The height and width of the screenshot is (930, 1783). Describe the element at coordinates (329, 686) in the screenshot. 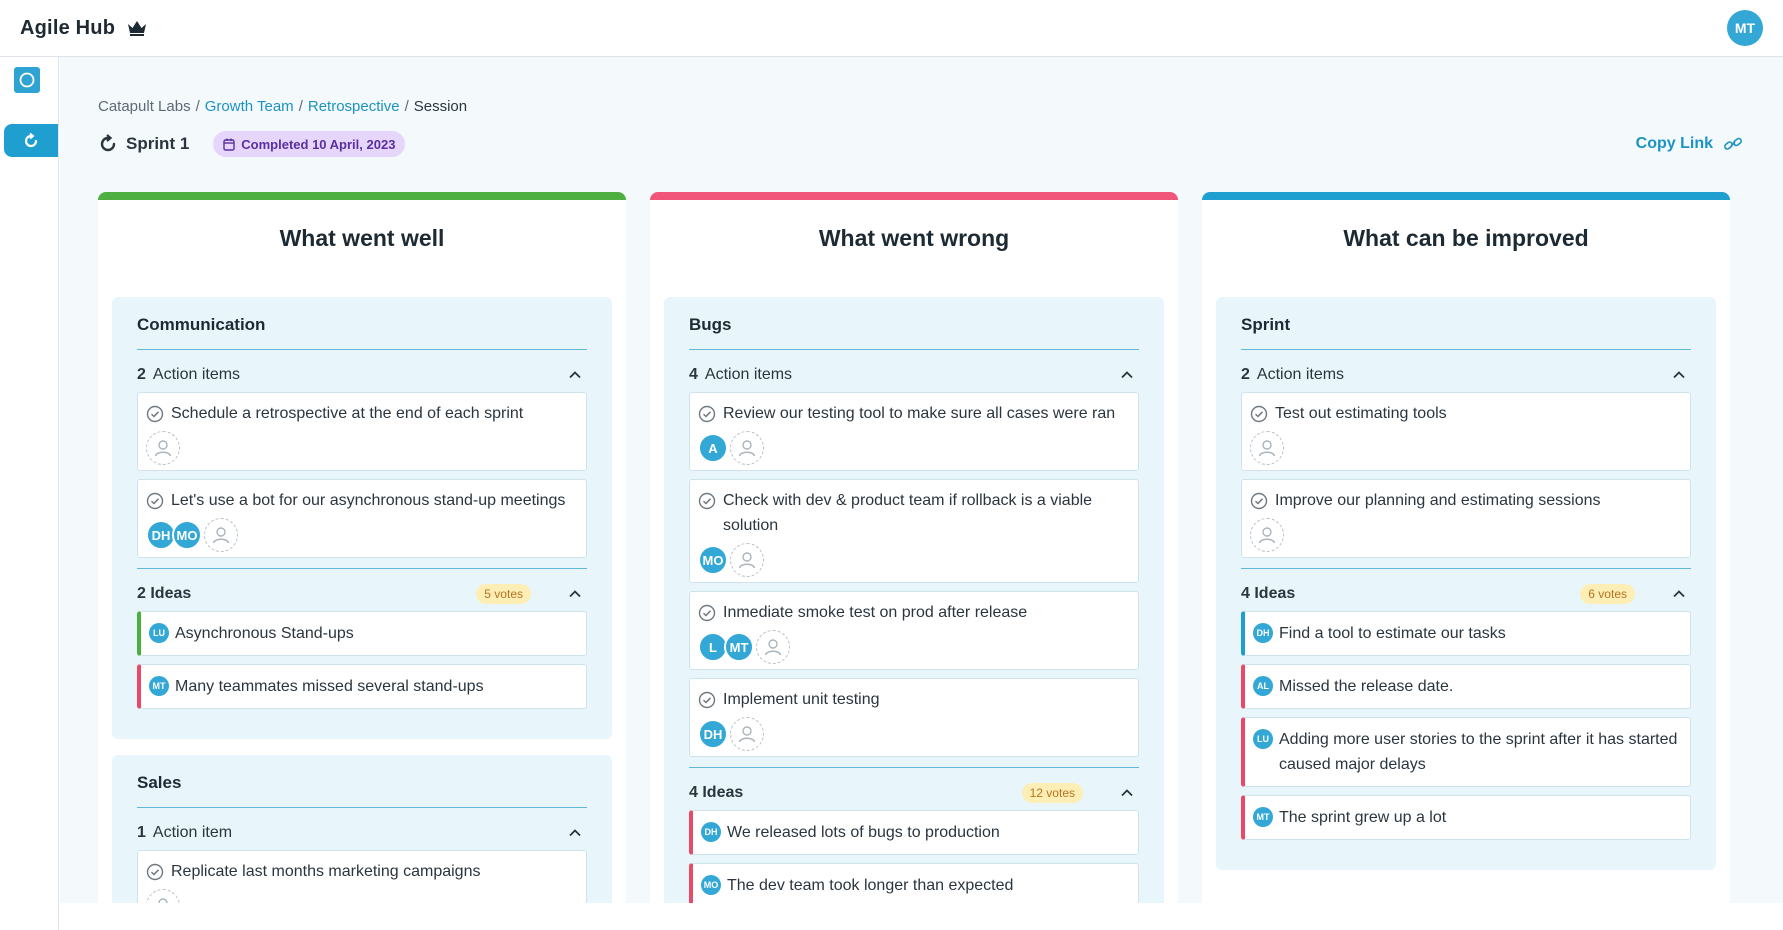

I see `idea-text: Many teammates missed several stand-ups` at that location.